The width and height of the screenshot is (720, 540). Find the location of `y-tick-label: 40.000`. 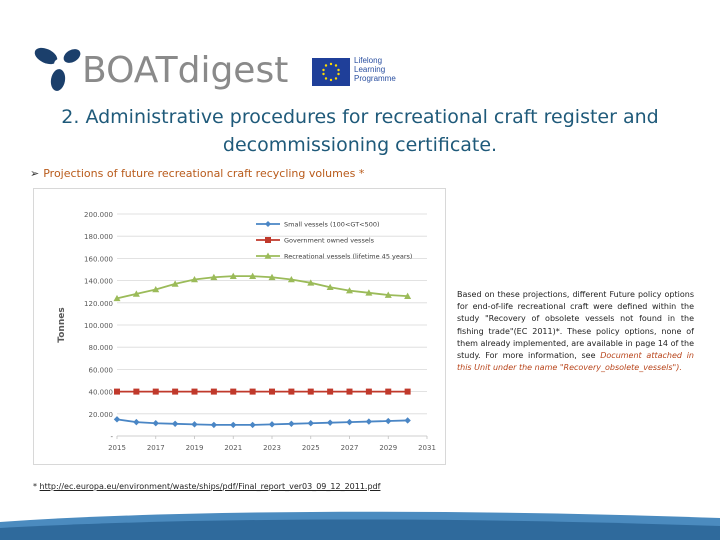

y-tick-label: 40.000 is located at coordinates (101, 393).